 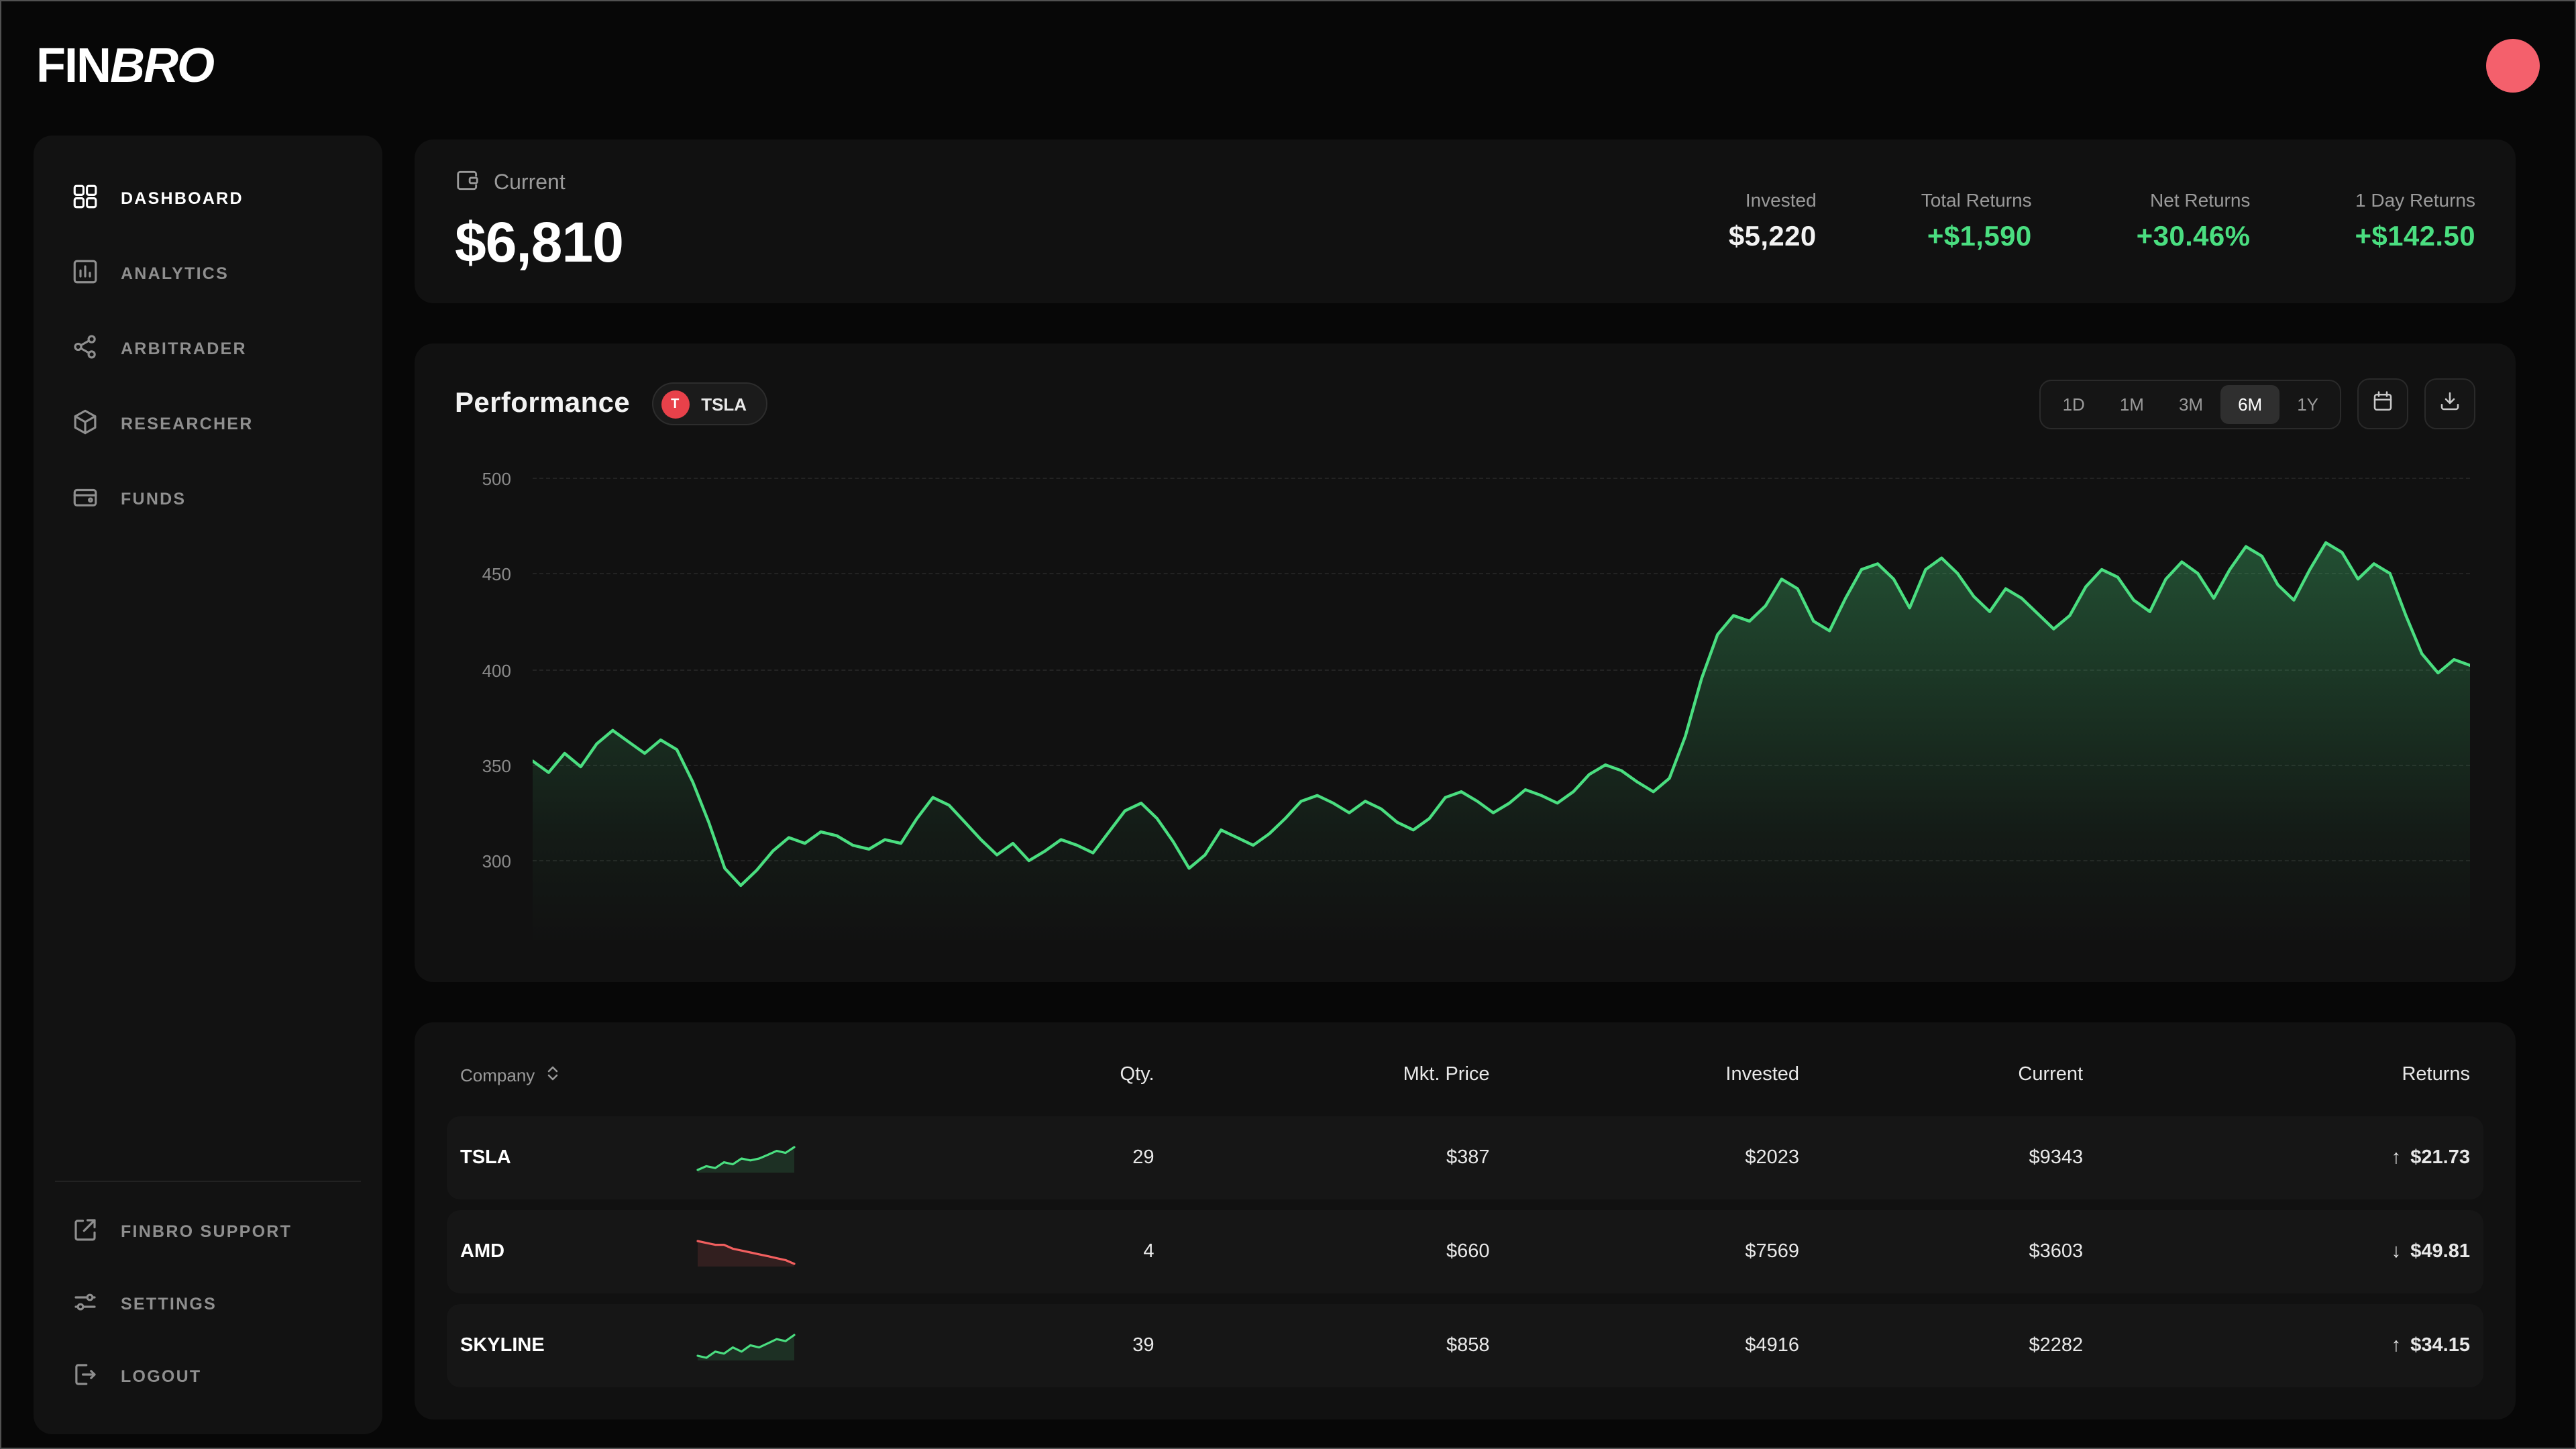 I want to click on mkt-price-value: $858, so click(x=1468, y=1345).